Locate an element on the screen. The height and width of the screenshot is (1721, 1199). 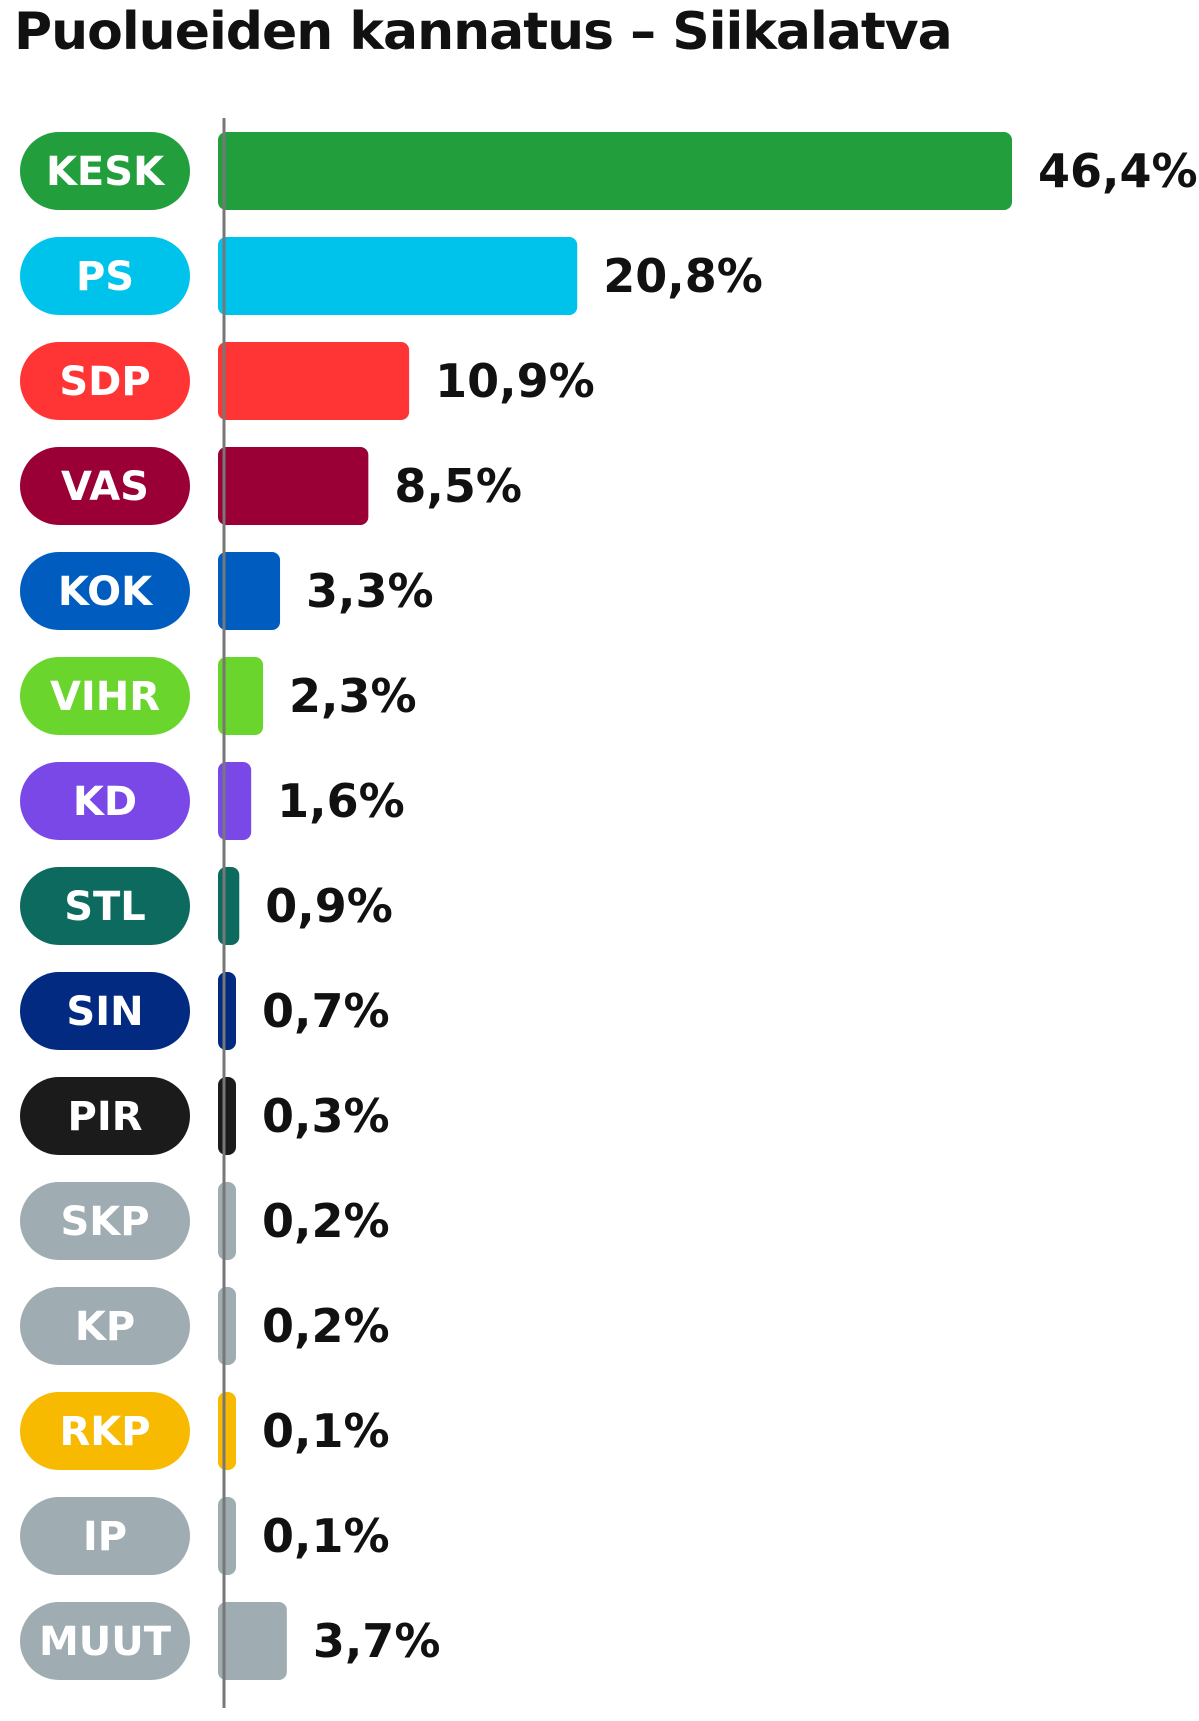
party-label: RKP is located at coordinates (104, 1432).